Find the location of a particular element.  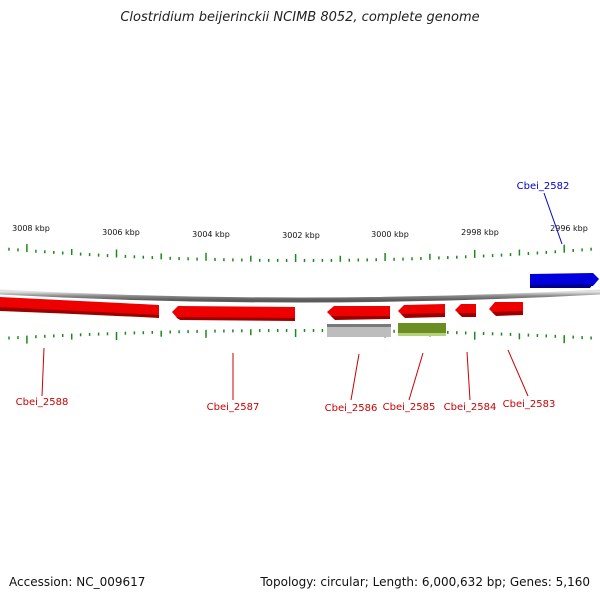

feature-olive is located at coordinates (422, 329).